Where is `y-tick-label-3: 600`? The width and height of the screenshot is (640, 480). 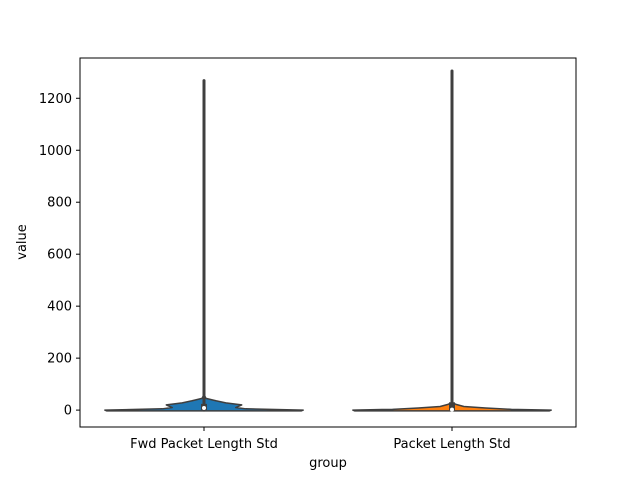 y-tick-label-3: 600 is located at coordinates (59, 255).